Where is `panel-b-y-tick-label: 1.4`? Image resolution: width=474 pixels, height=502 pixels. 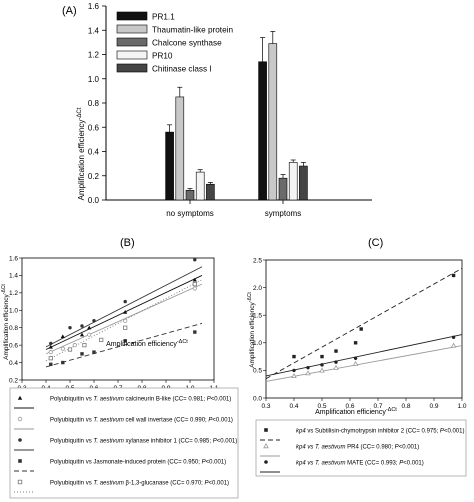 panel-b-y-tick-label: 1.4 is located at coordinates (13, 276).